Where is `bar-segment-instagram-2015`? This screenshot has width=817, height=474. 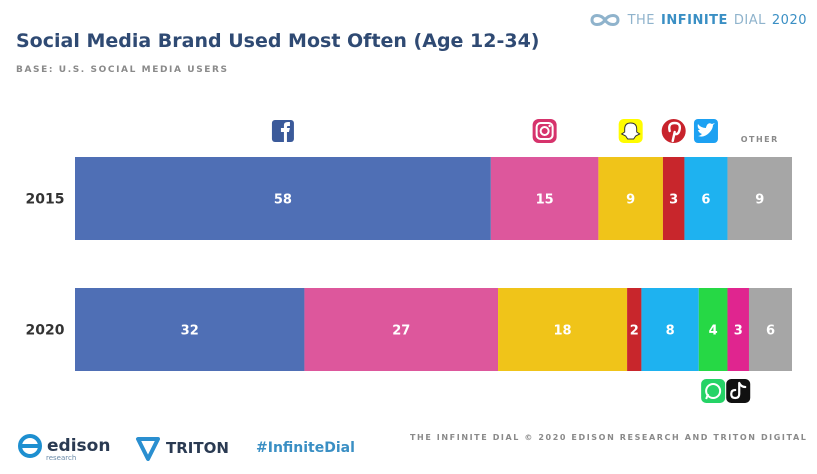
bar-segment-instagram-2015 is located at coordinates (544, 198).